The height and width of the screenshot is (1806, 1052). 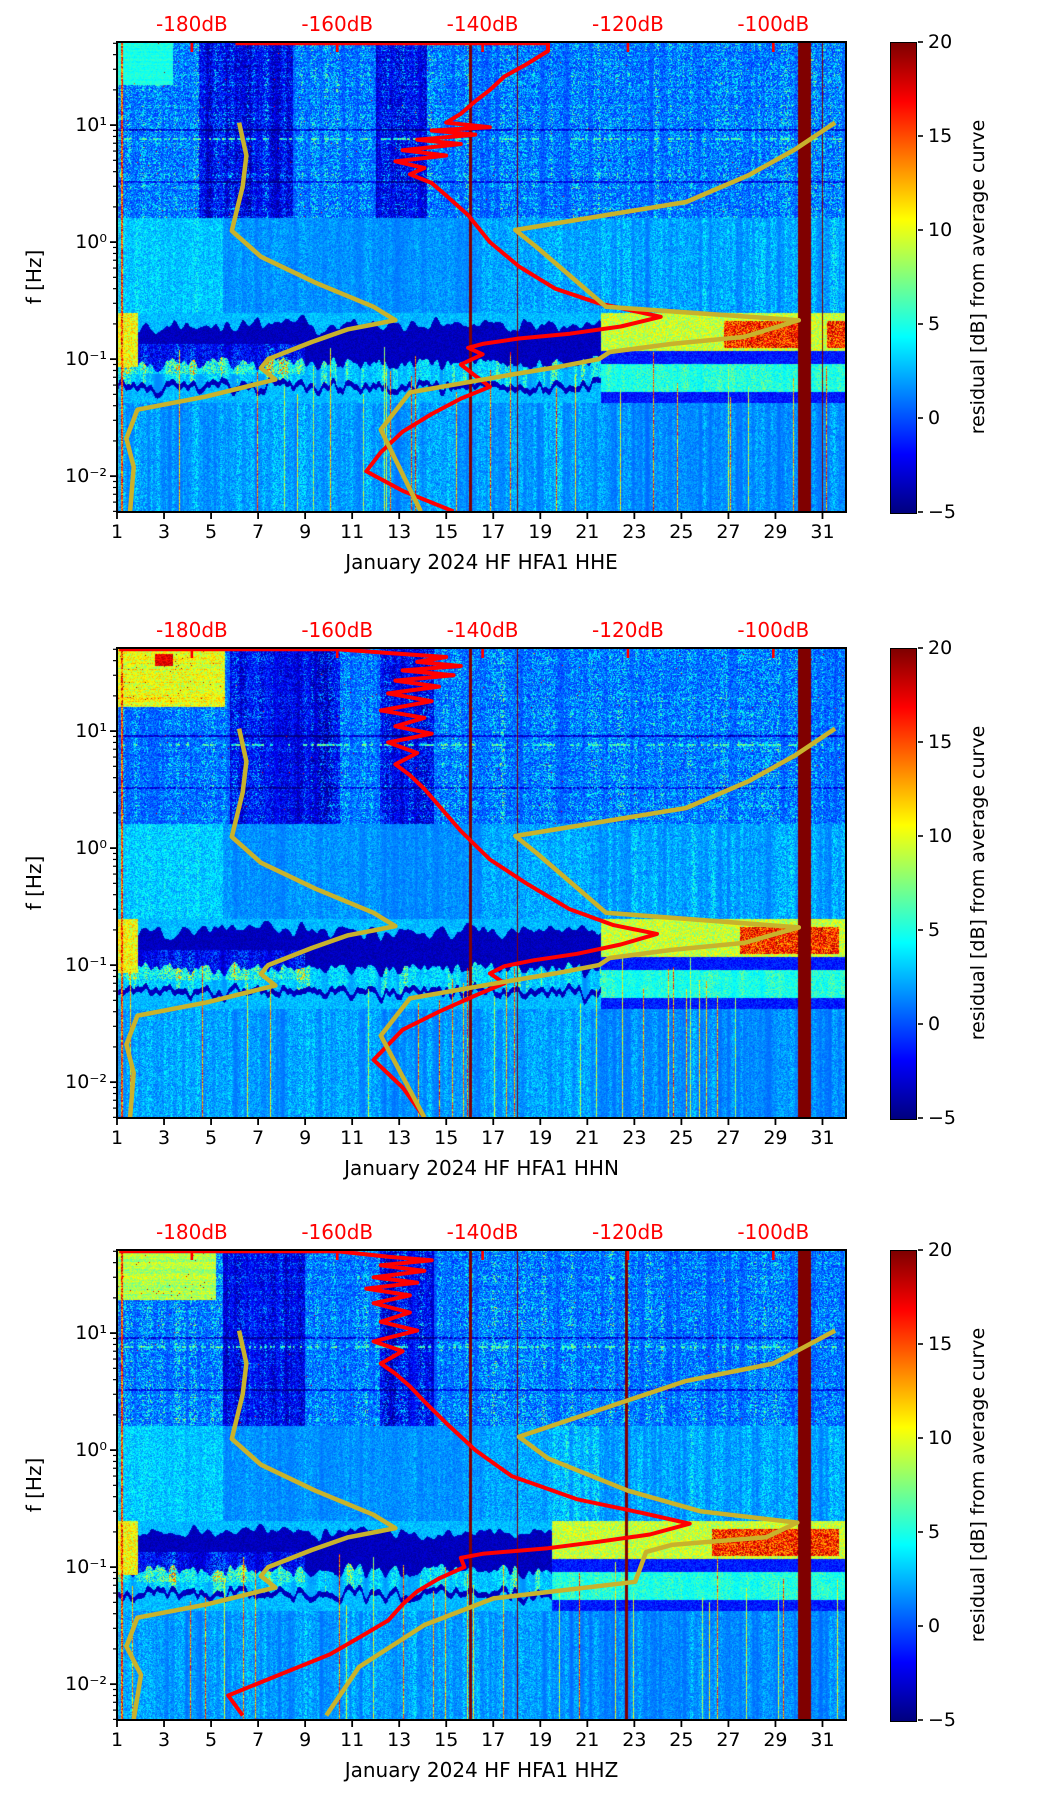 What do you see at coordinates (164, 1740) in the screenshot?
I see `x-tick-label: 3` at bounding box center [164, 1740].